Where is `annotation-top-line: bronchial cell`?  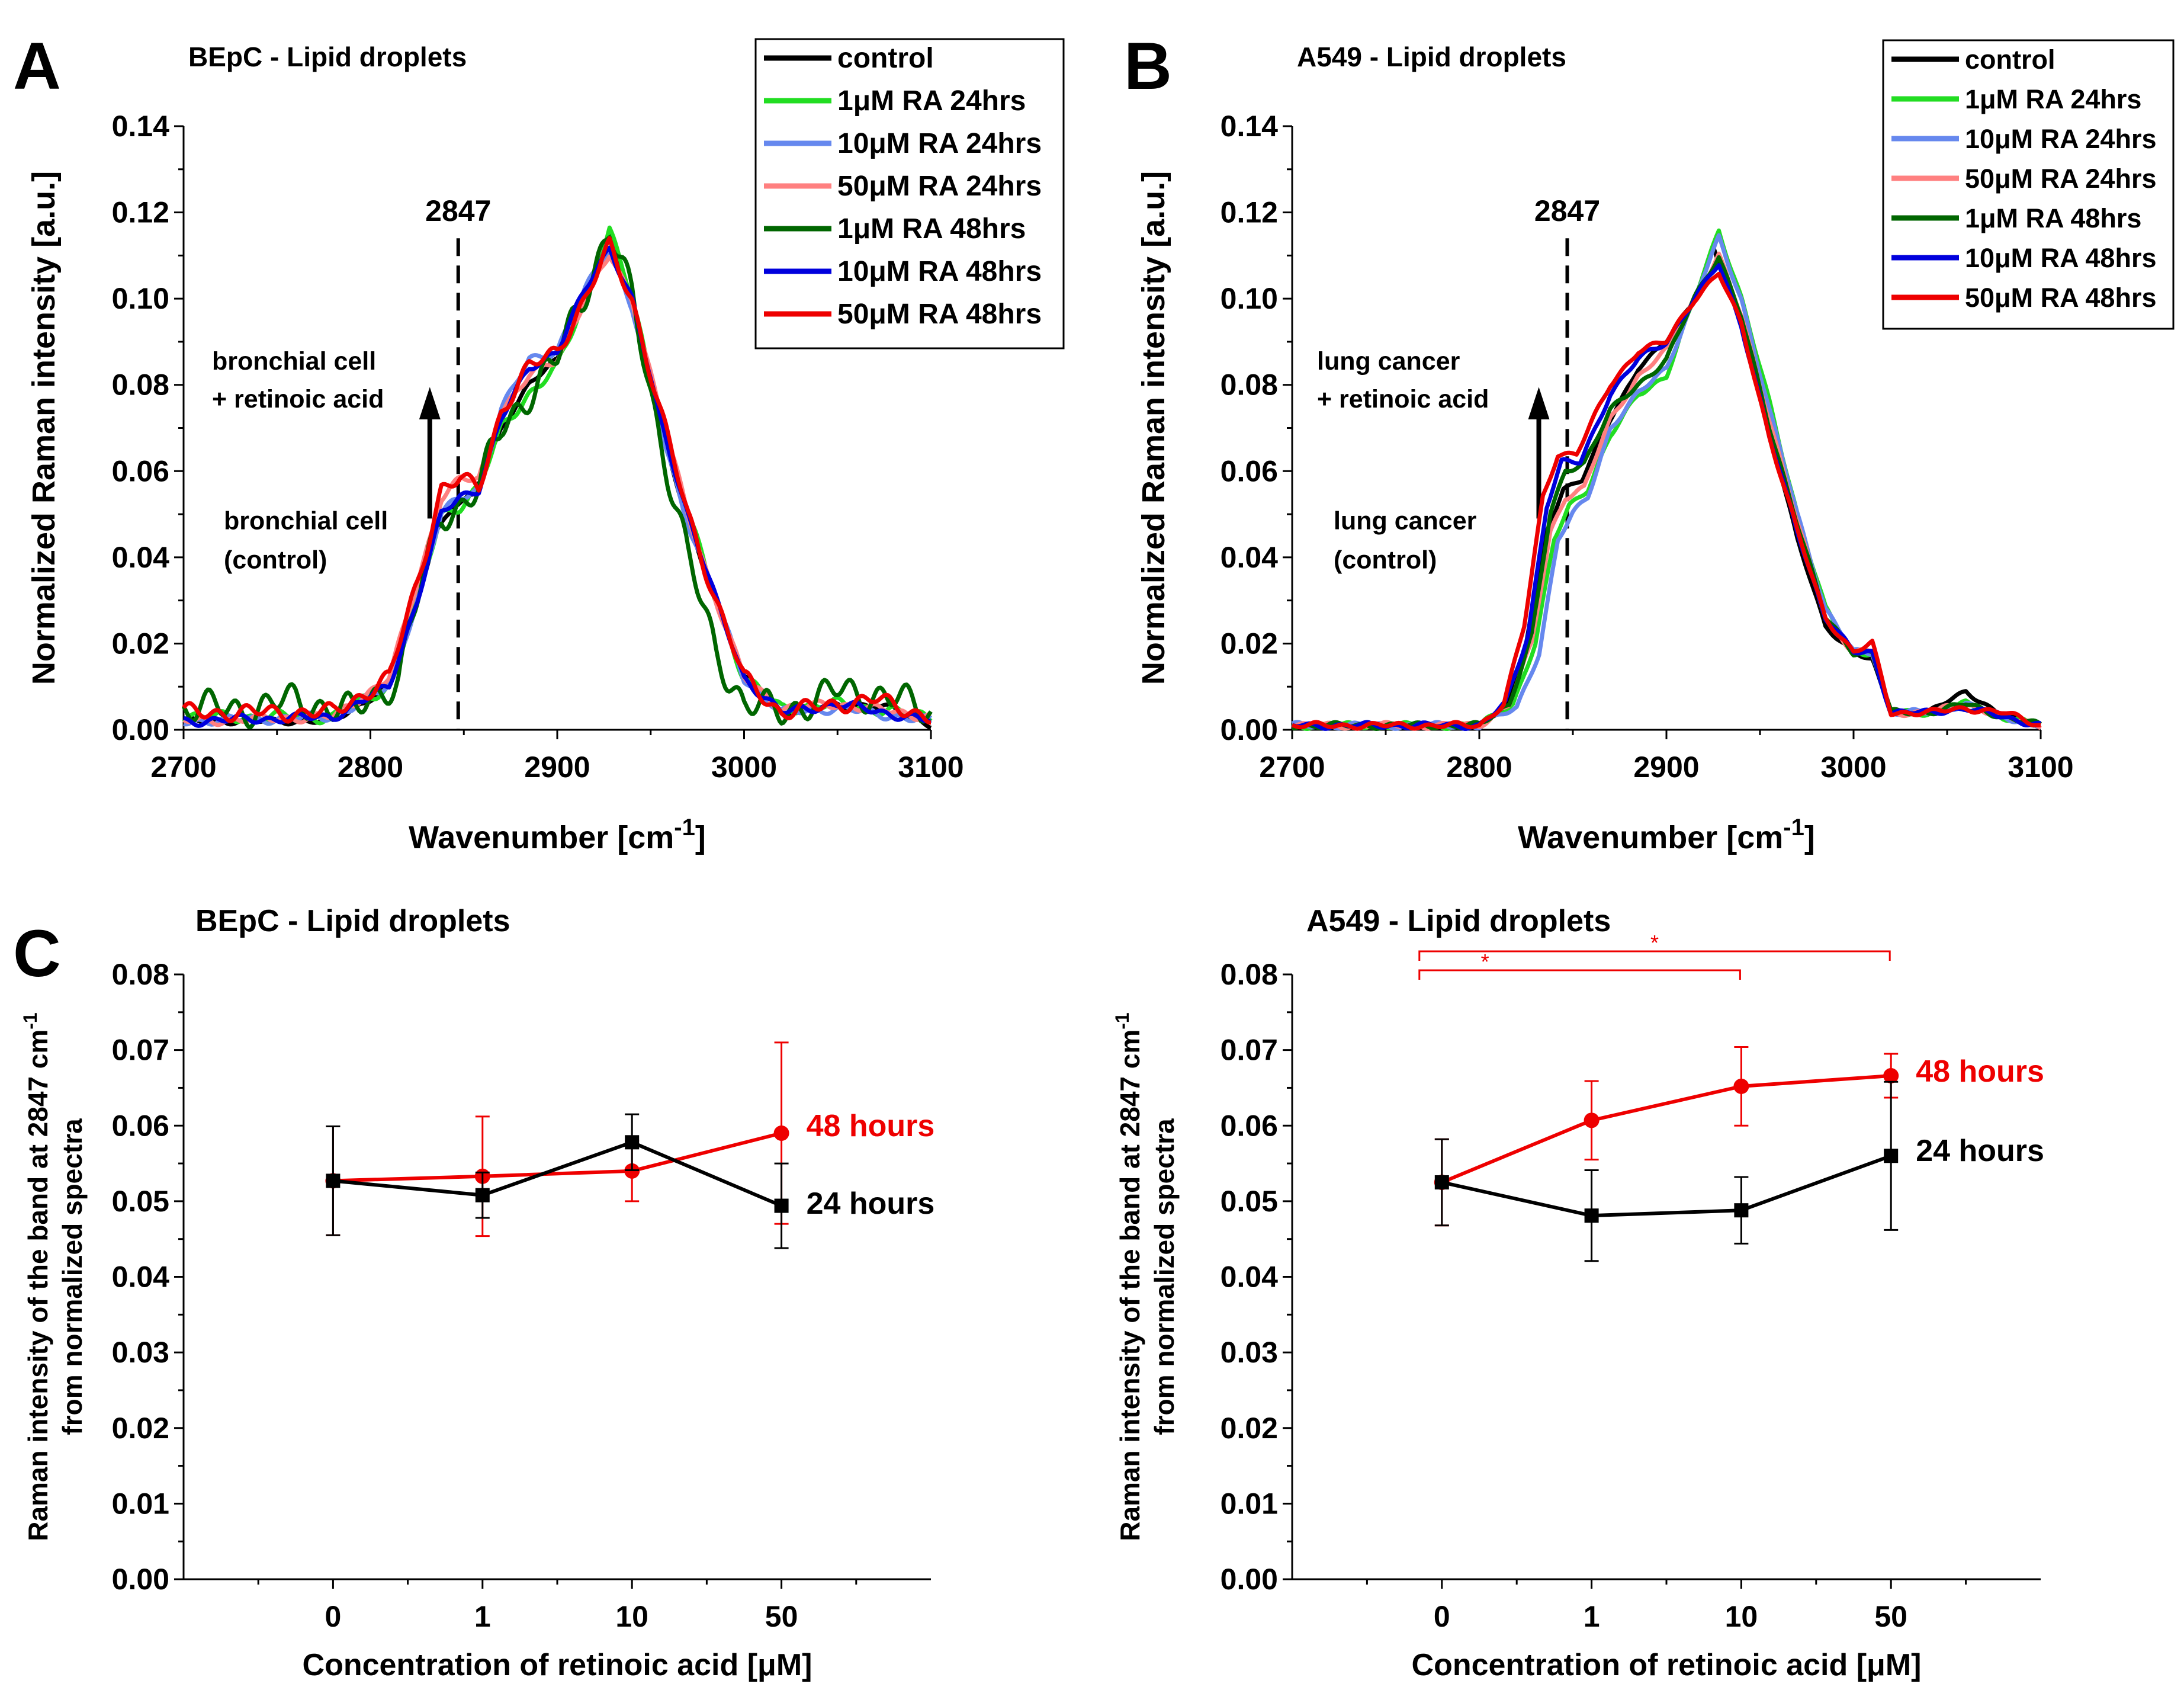 annotation-top-line: bronchial cell is located at coordinates (294, 361).